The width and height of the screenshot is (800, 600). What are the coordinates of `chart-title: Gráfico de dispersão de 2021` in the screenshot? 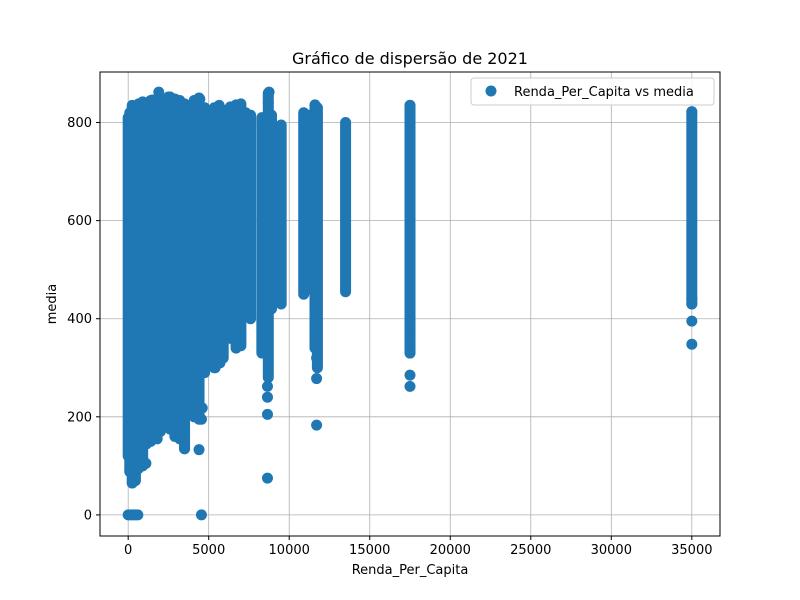 It's located at (410, 58).